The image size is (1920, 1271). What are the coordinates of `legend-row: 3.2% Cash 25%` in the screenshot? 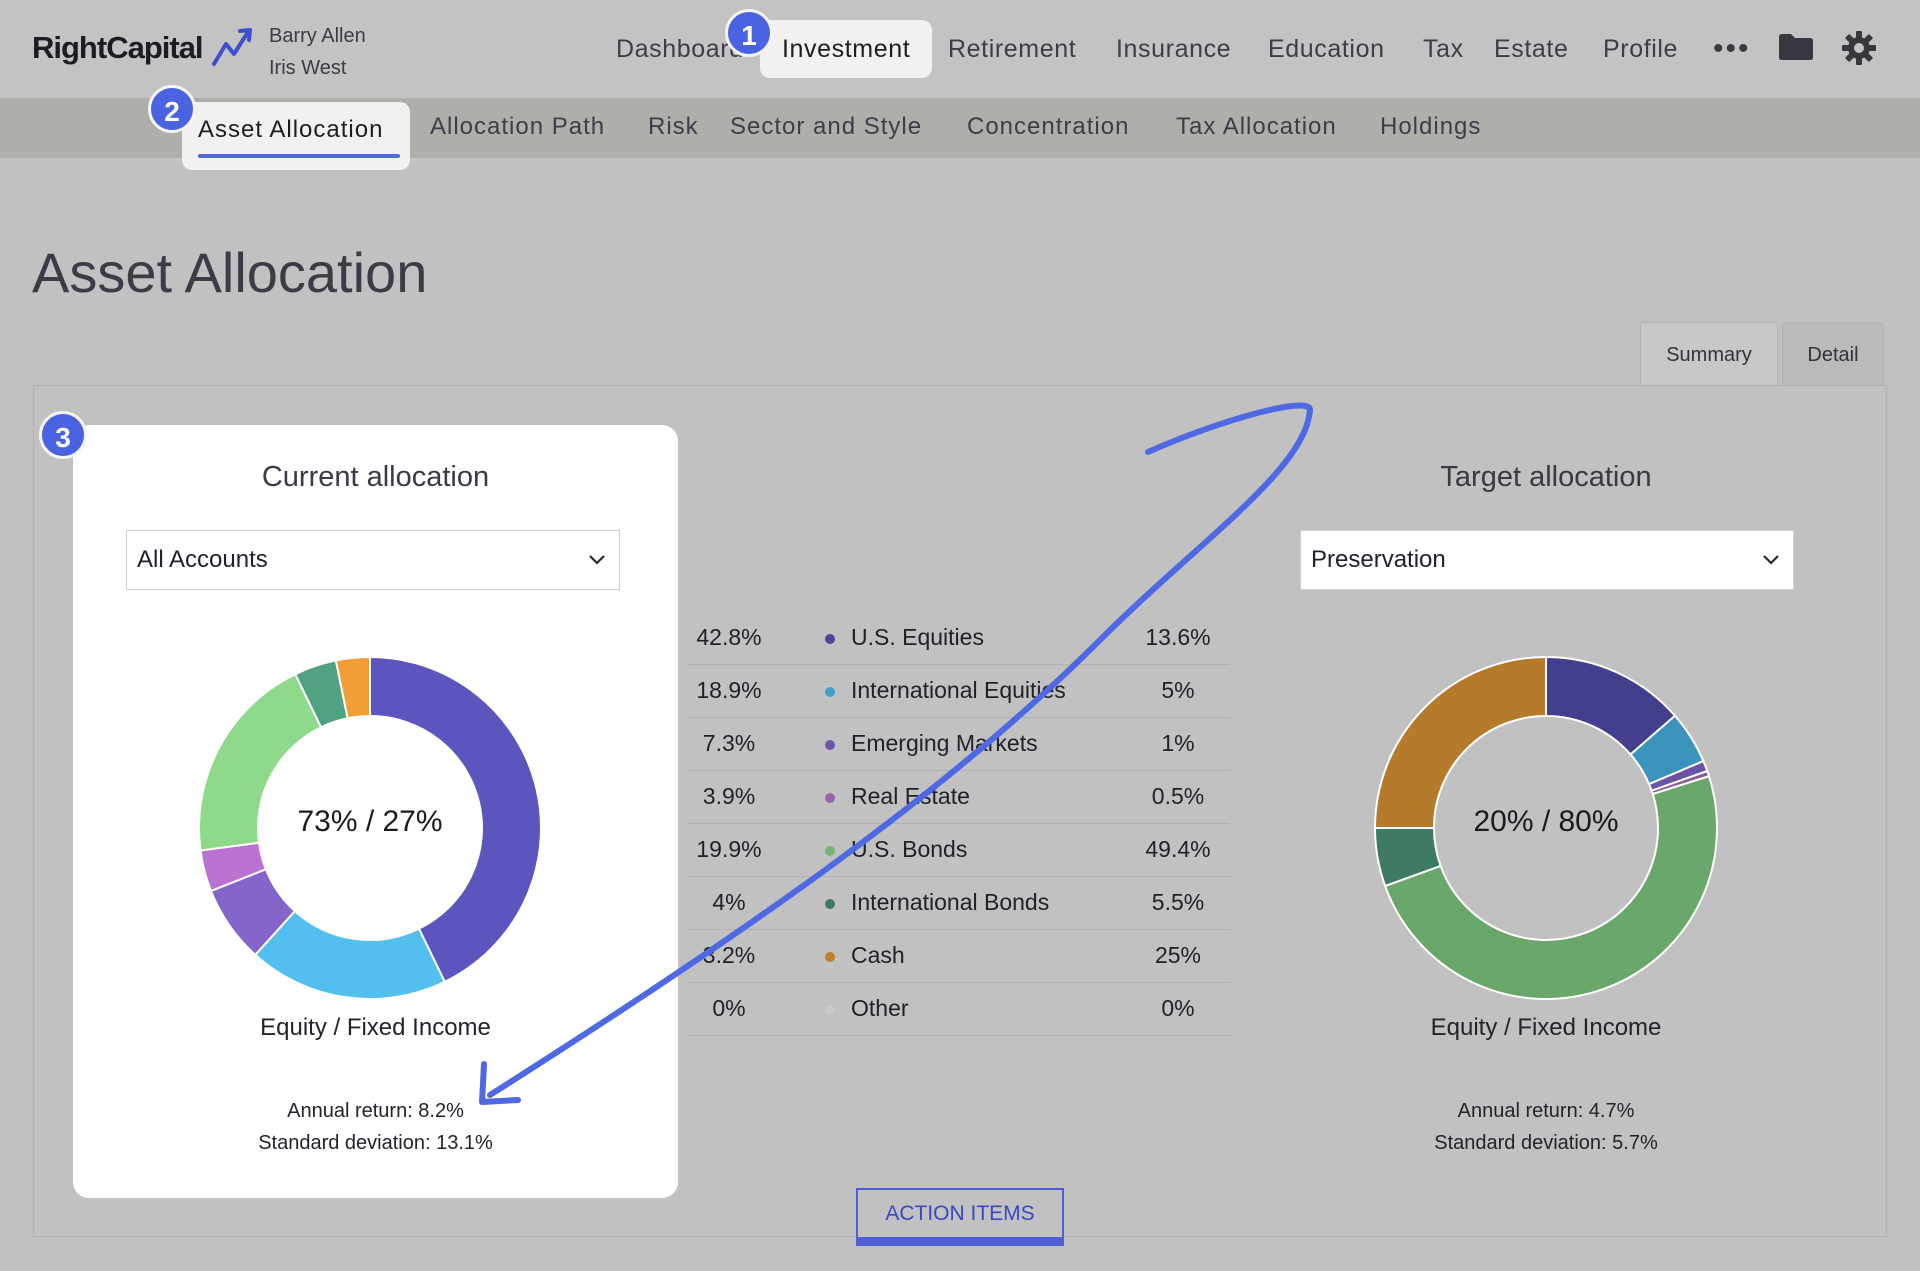 It's located at (959, 956).